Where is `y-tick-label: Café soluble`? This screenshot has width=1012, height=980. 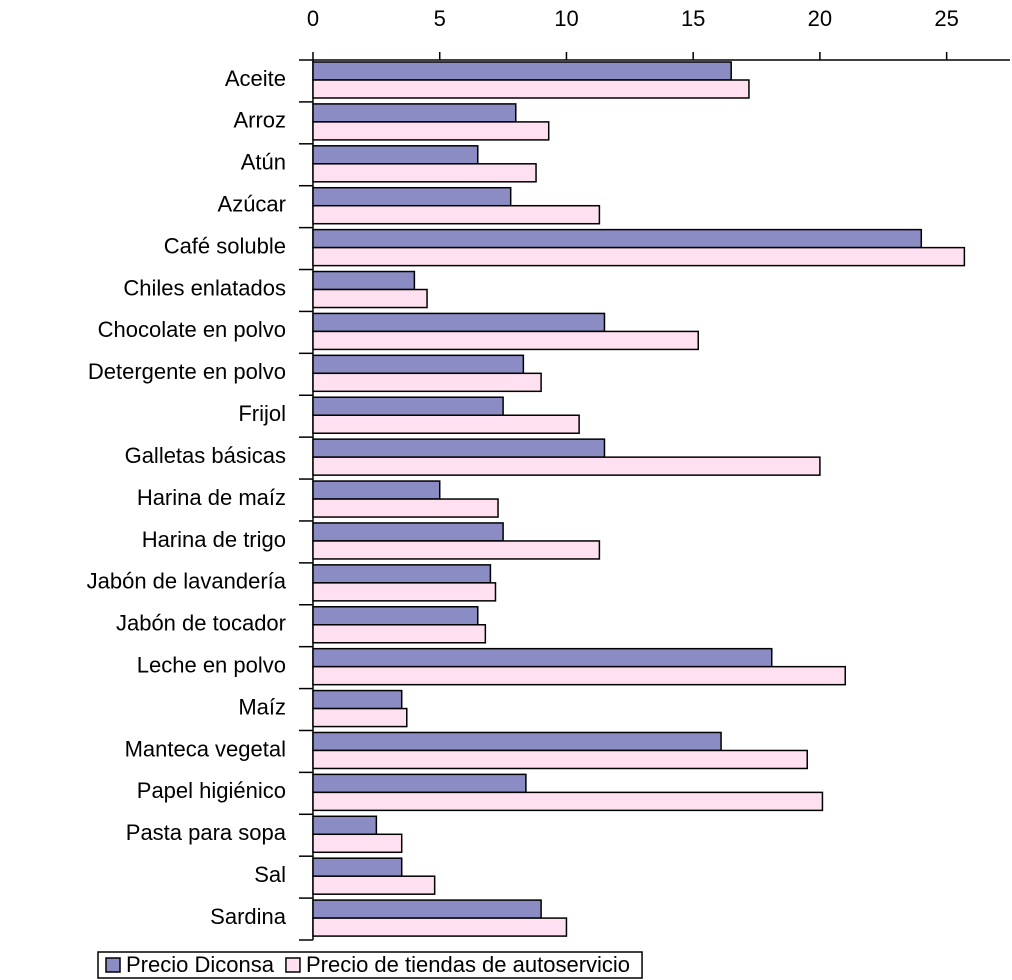
y-tick-label: Café soluble is located at coordinates (225, 245).